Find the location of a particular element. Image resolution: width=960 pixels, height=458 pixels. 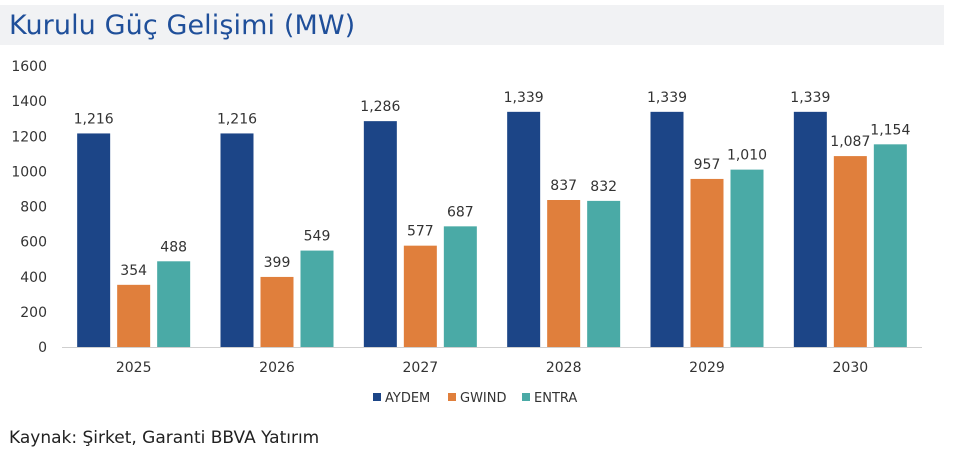

x-axis: 2025 2026 2027 2028 2029 2030 is located at coordinates (492, 361).